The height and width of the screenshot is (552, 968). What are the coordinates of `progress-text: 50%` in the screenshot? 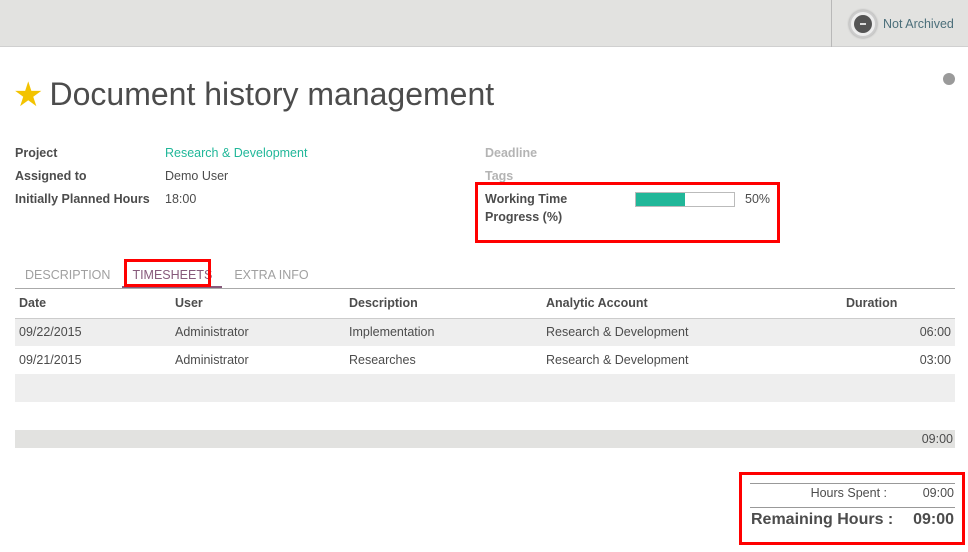 It's located at (758, 199).